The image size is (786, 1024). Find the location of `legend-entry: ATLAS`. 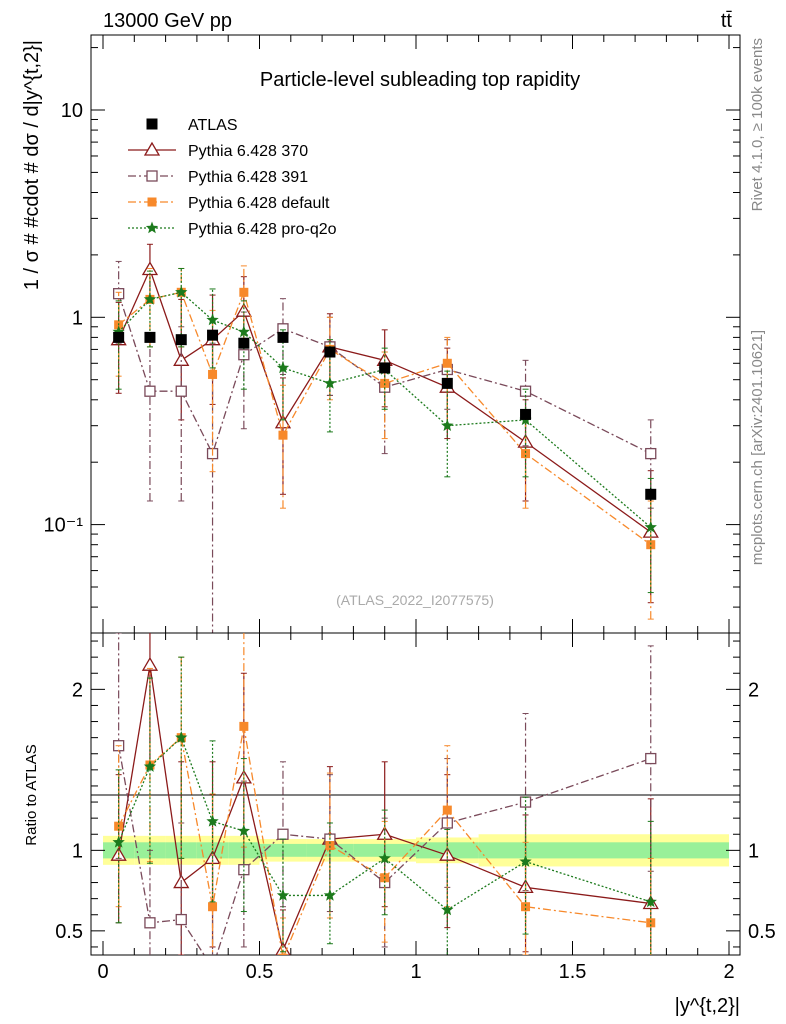

legend-entry: ATLAS is located at coordinates (192, 125).